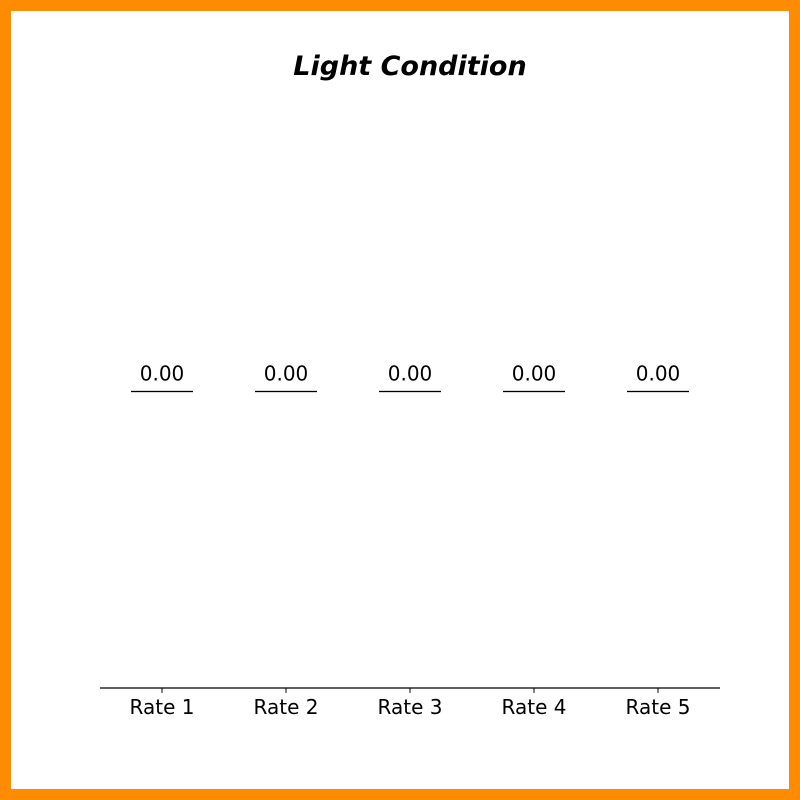 The image size is (800, 800). What do you see at coordinates (534, 707) in the screenshot?
I see `x-tick-label: Rate 4` at bounding box center [534, 707].